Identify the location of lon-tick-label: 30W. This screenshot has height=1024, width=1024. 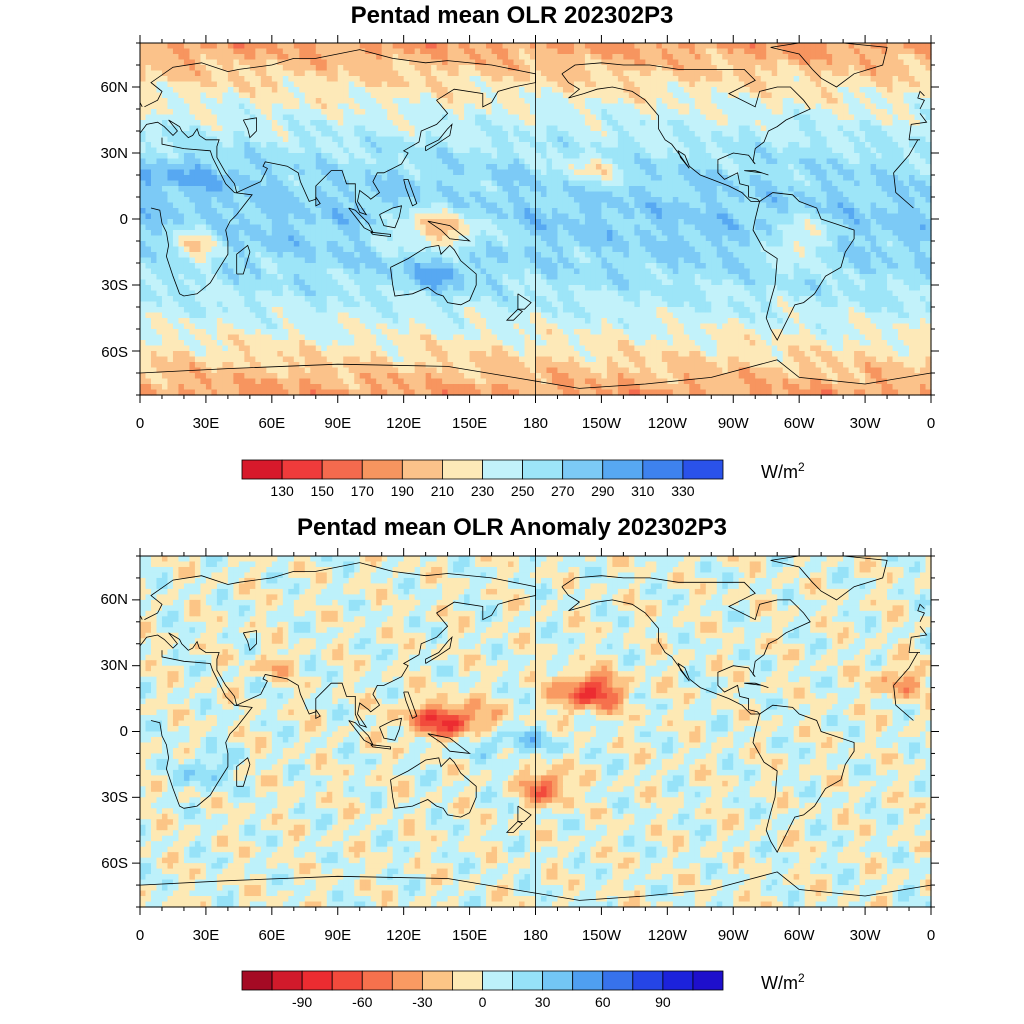
(866, 423).